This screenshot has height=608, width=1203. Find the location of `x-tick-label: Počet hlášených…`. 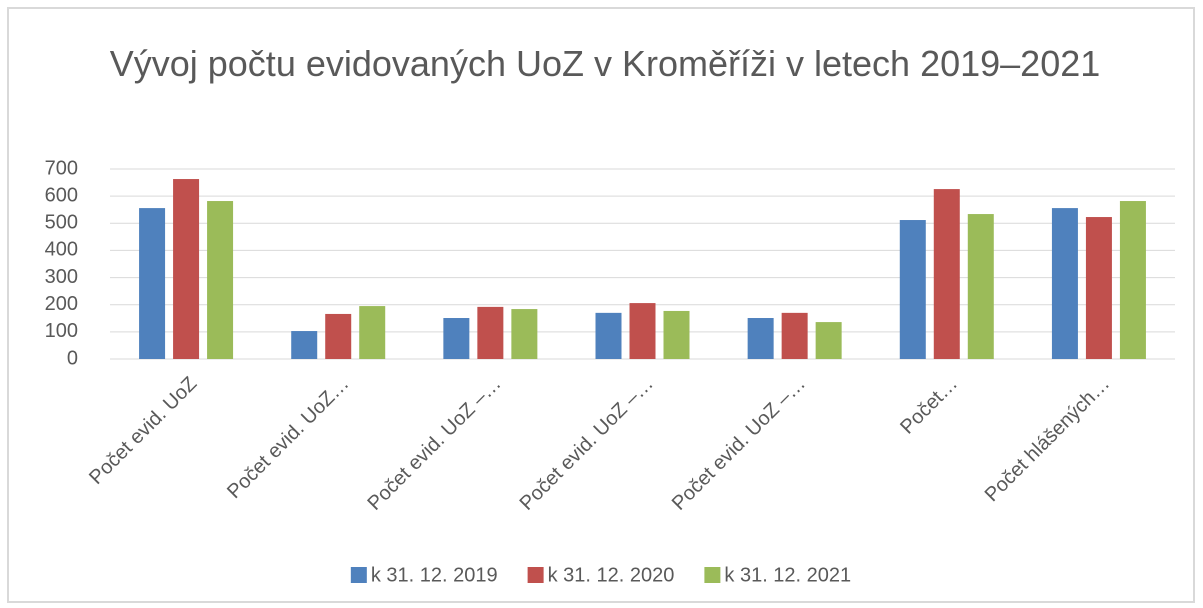

x-tick-label: Počet hlášených… is located at coordinates (1047, 439).